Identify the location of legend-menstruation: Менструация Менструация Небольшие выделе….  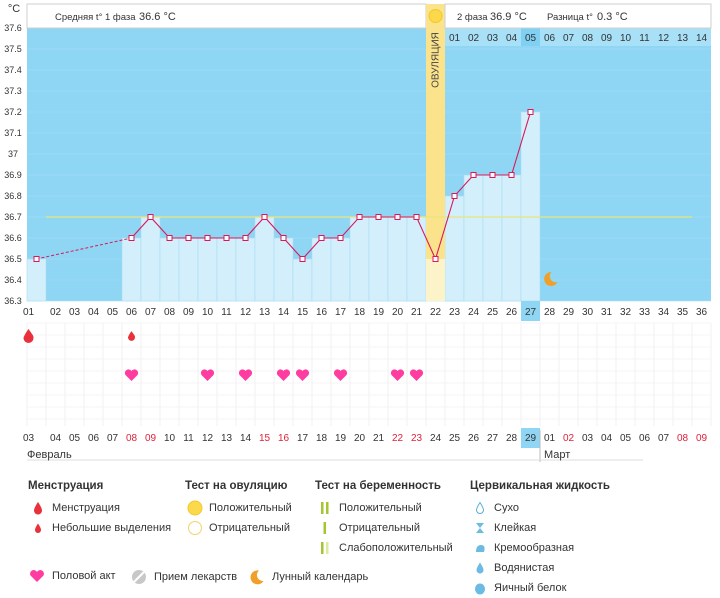
(99, 509).